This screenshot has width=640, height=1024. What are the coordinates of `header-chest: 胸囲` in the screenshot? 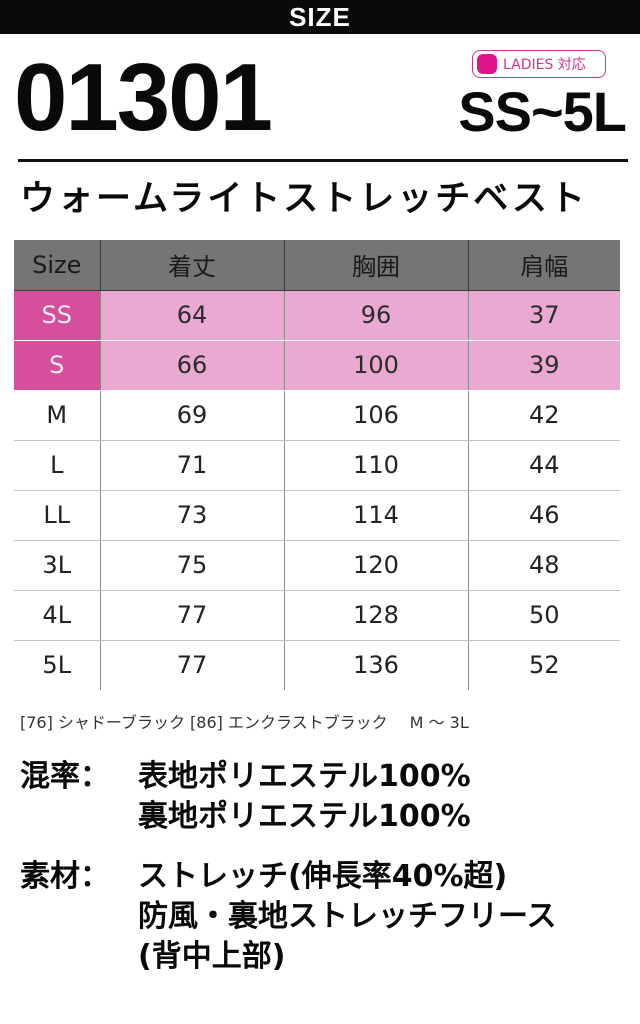 It's located at (375, 265).